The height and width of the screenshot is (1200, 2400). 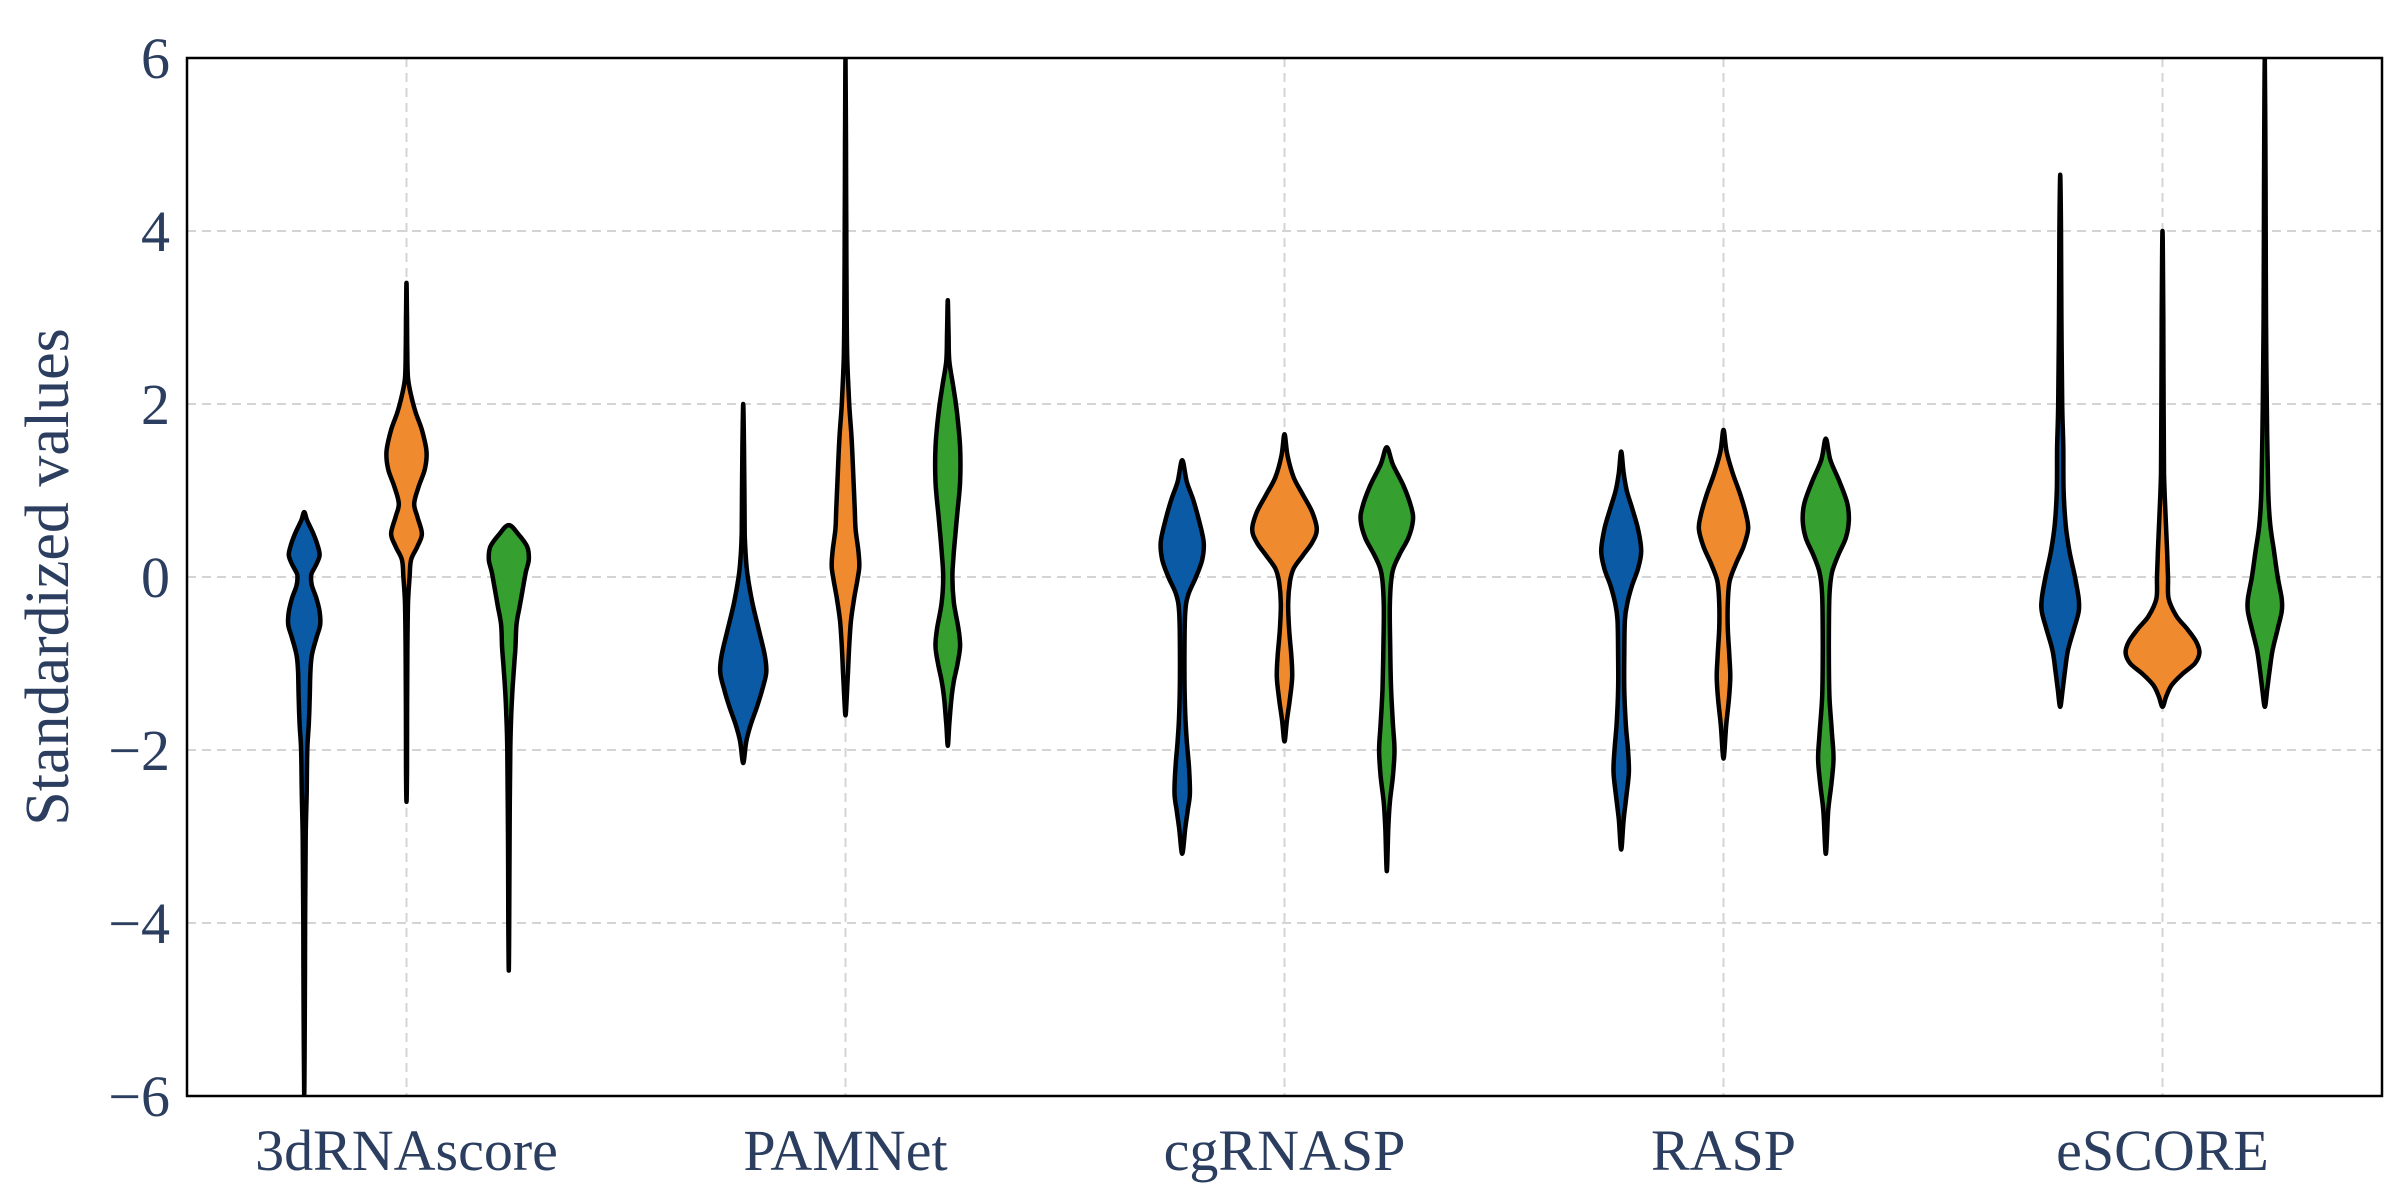 I want to click on y-tick-label: 2, so click(x=155, y=404).